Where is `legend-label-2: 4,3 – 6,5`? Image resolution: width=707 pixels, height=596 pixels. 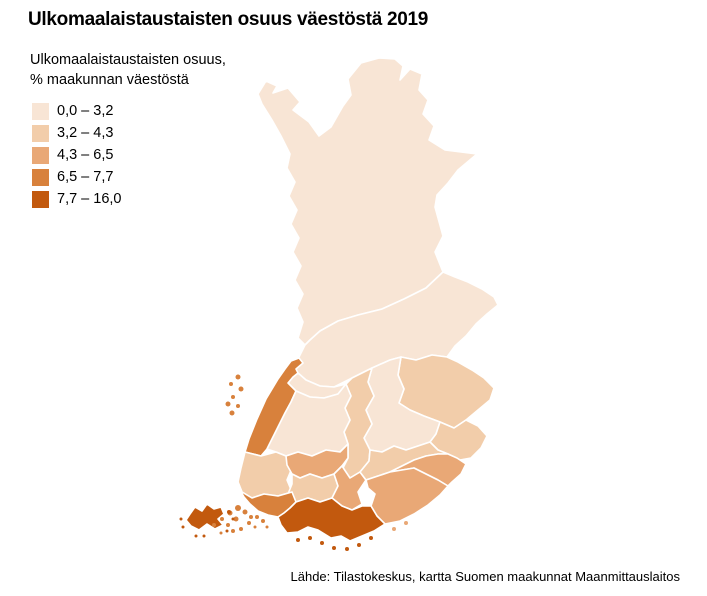 legend-label-2: 4,3 – 6,5 is located at coordinates (85, 155).